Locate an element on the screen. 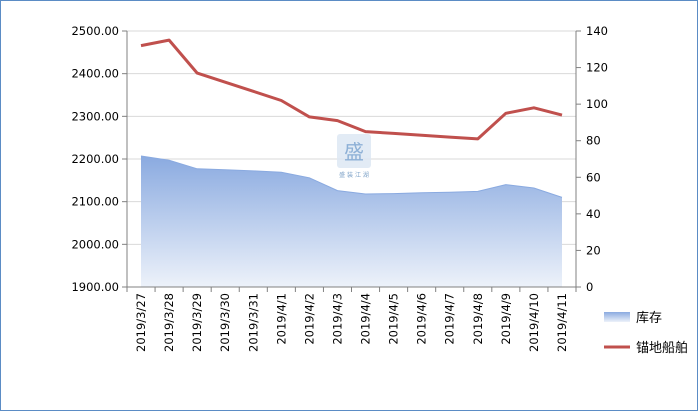  x-tick-label: 2019/4/6 is located at coordinates (422, 319).